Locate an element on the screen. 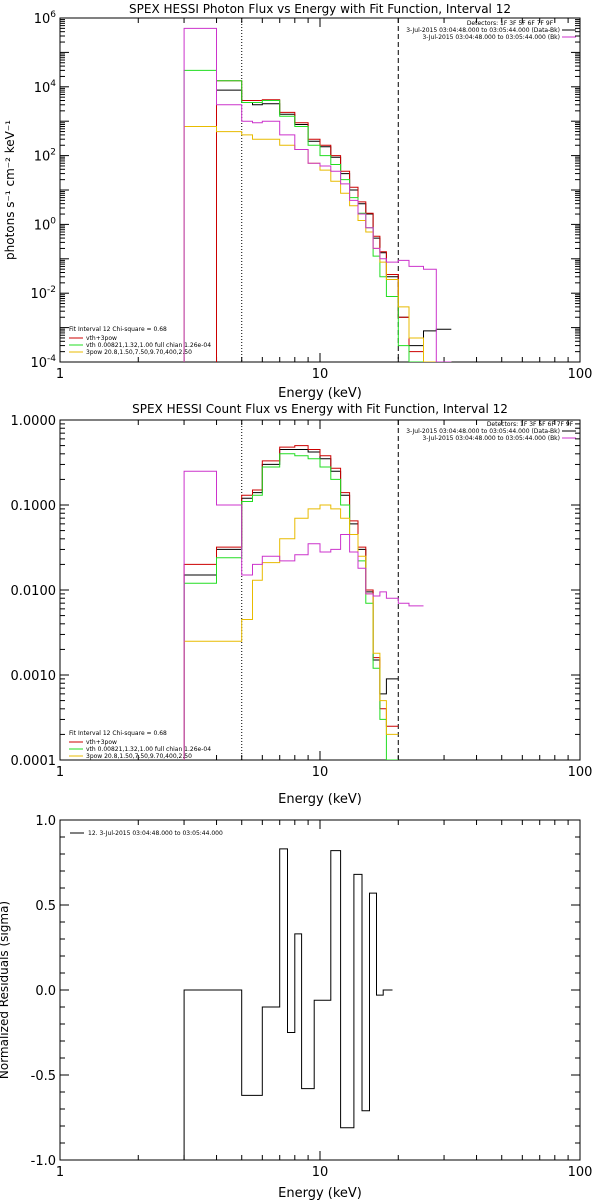  count-flux-x-axis-label: Energy (keV) is located at coordinates (320, 799).